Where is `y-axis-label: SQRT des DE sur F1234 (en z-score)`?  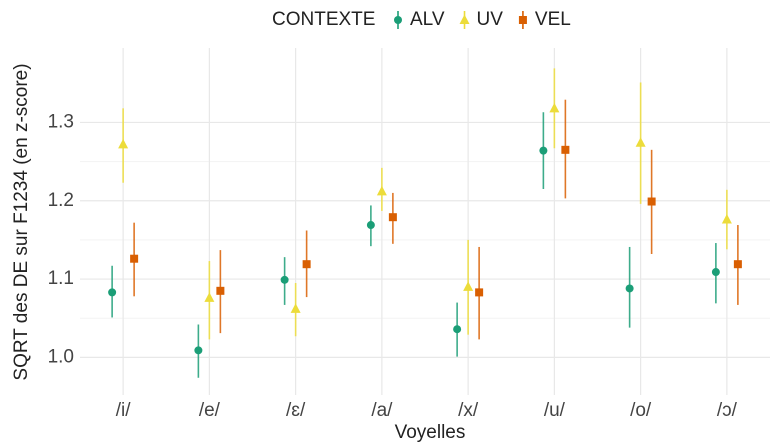 y-axis-label: SQRT des DE sur F1234 (en z-score) is located at coordinates (21, 221).